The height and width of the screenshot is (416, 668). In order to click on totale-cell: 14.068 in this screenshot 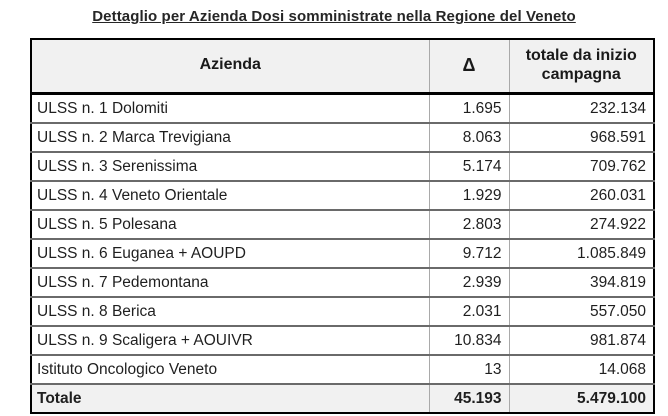, I will do `click(581, 369)`.